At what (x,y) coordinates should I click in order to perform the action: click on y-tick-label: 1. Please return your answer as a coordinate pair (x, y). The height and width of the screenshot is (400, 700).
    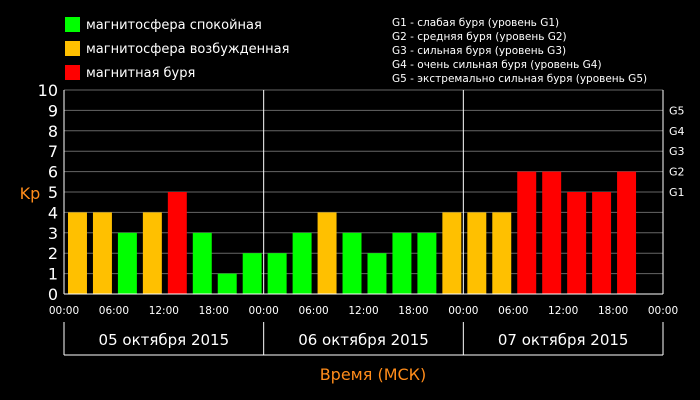
    Looking at the image, I should click on (53, 274).